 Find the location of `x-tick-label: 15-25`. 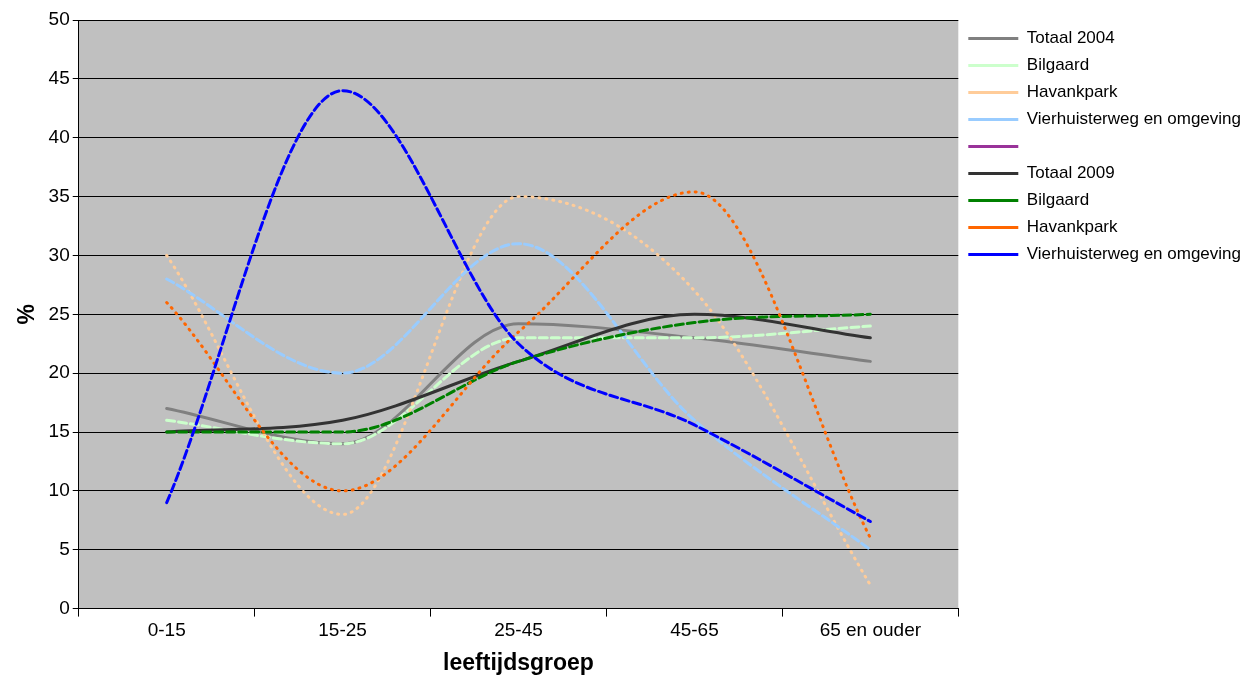

x-tick-label: 15-25 is located at coordinates (342, 630).